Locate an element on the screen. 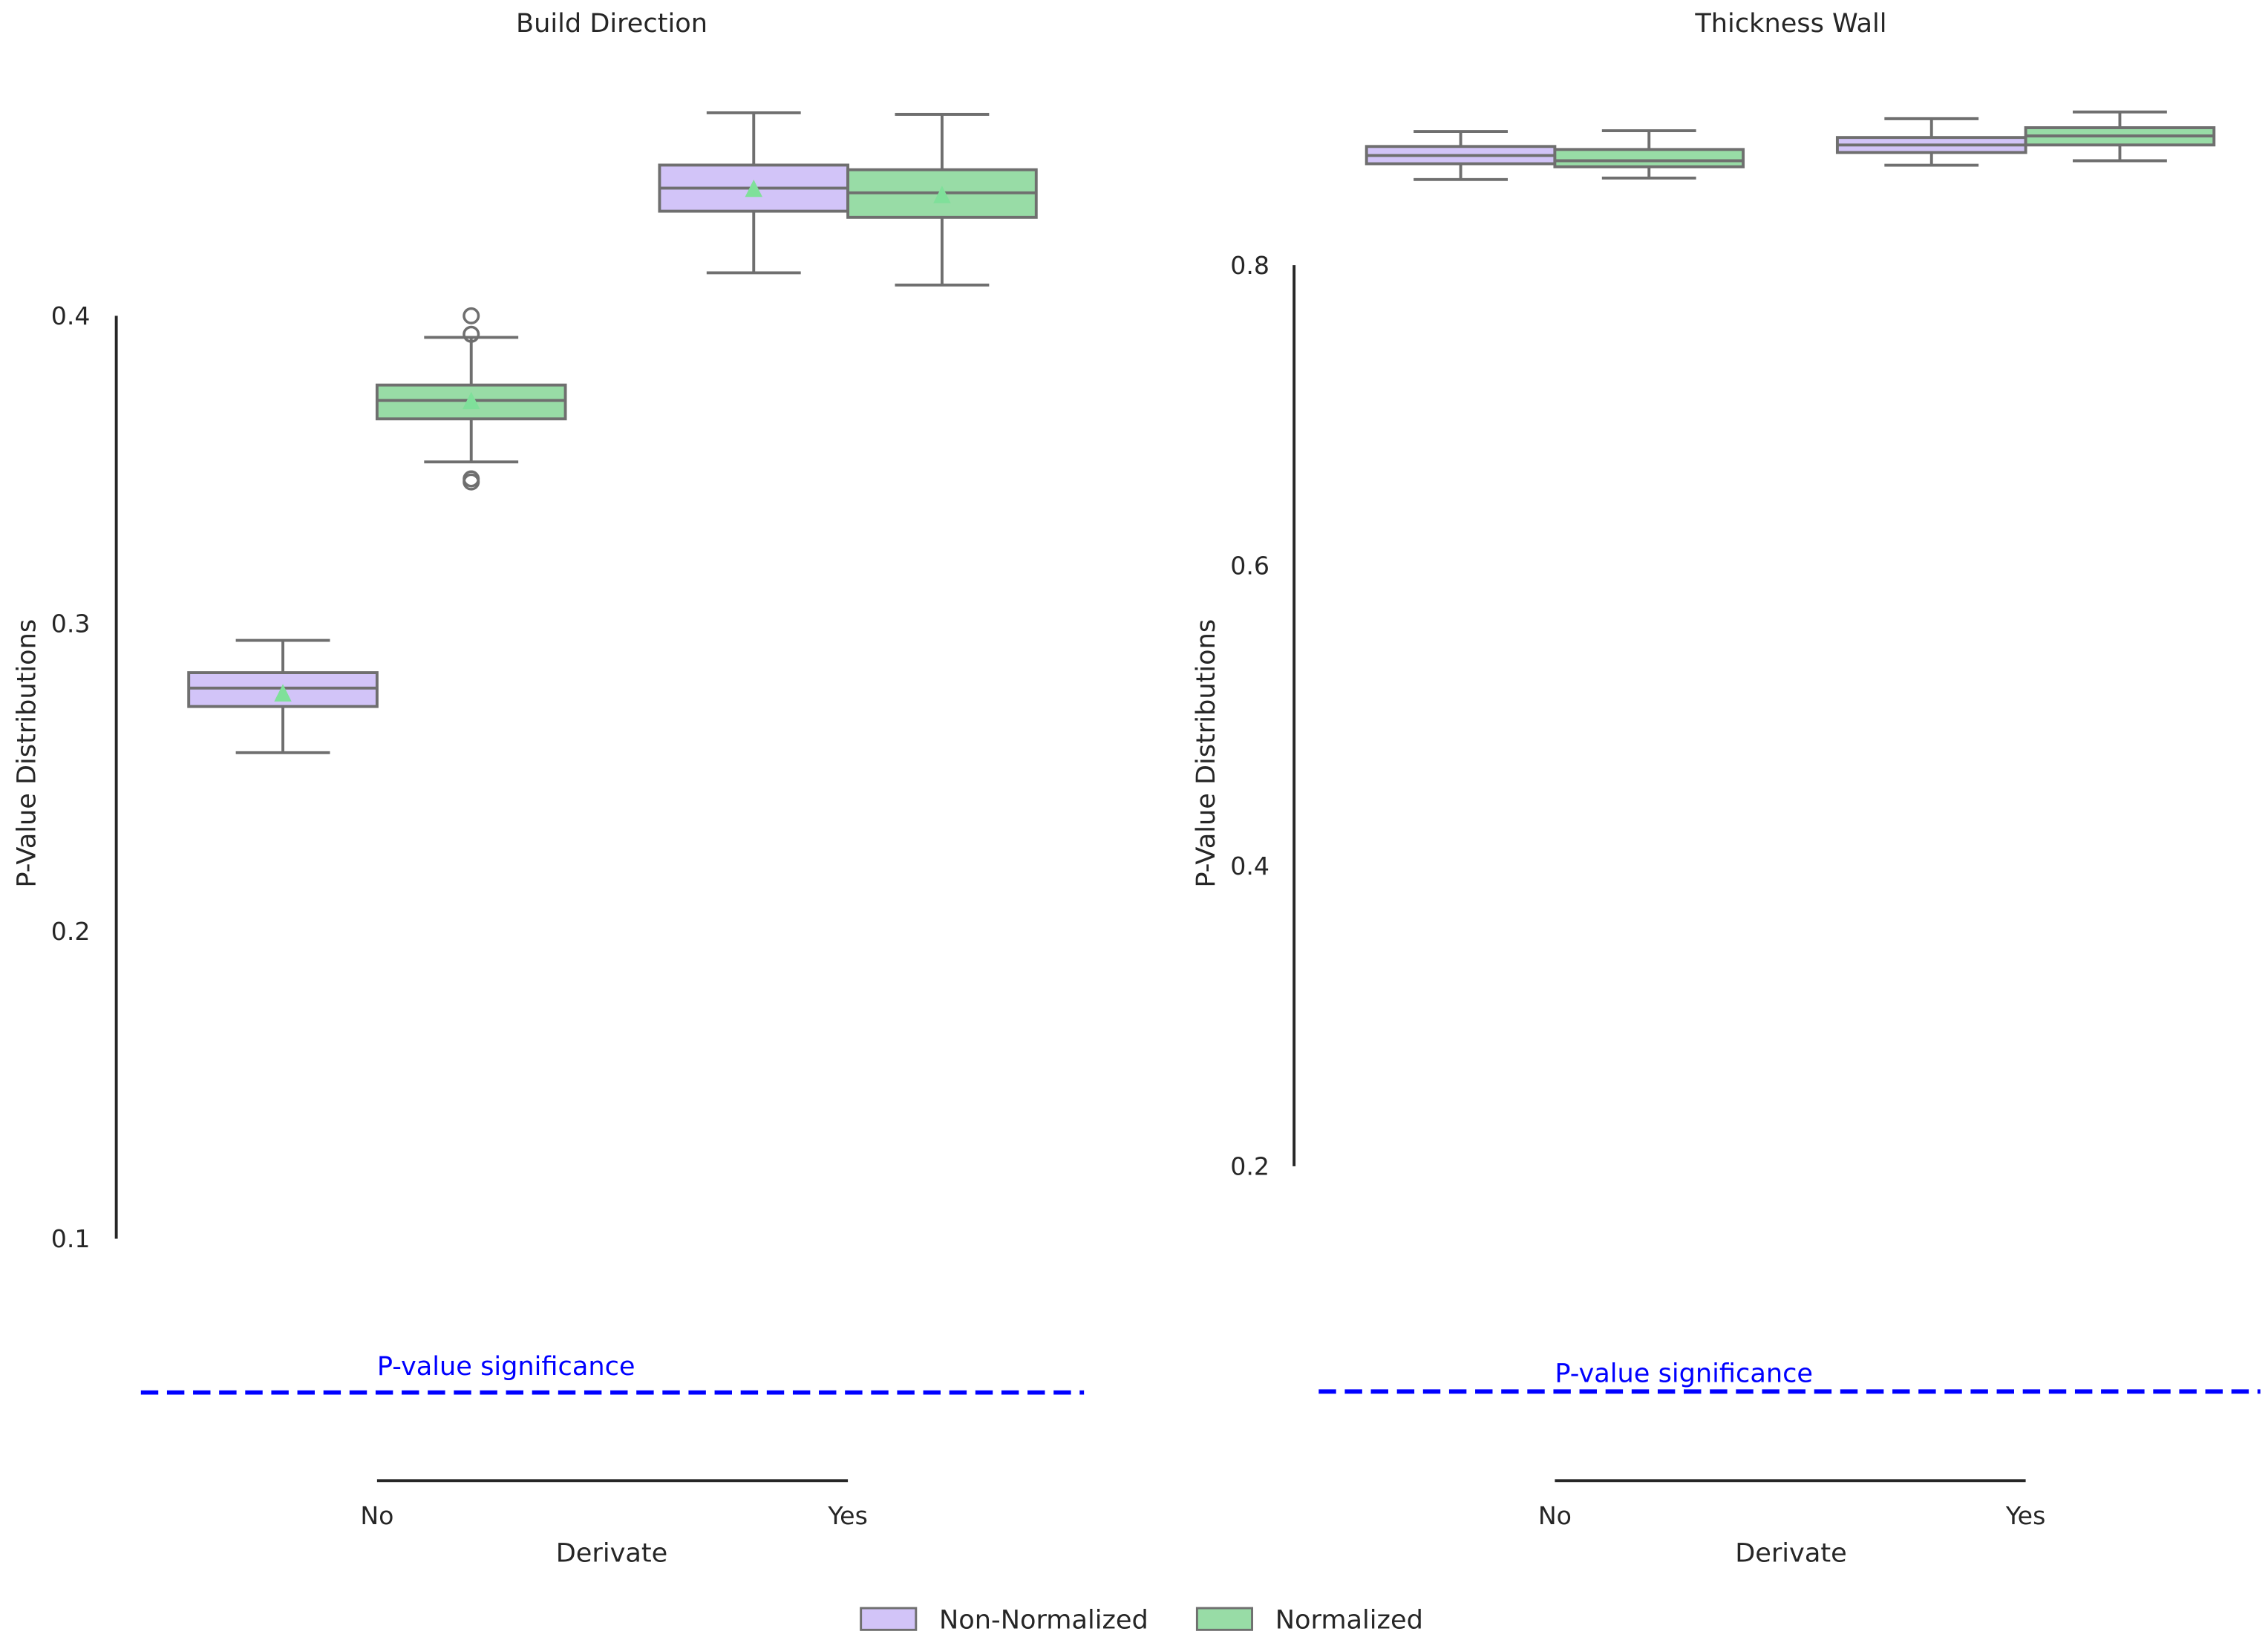 This screenshot has height=1640, width=2268. panel-title: Thickness Wall is located at coordinates (1790, 23).